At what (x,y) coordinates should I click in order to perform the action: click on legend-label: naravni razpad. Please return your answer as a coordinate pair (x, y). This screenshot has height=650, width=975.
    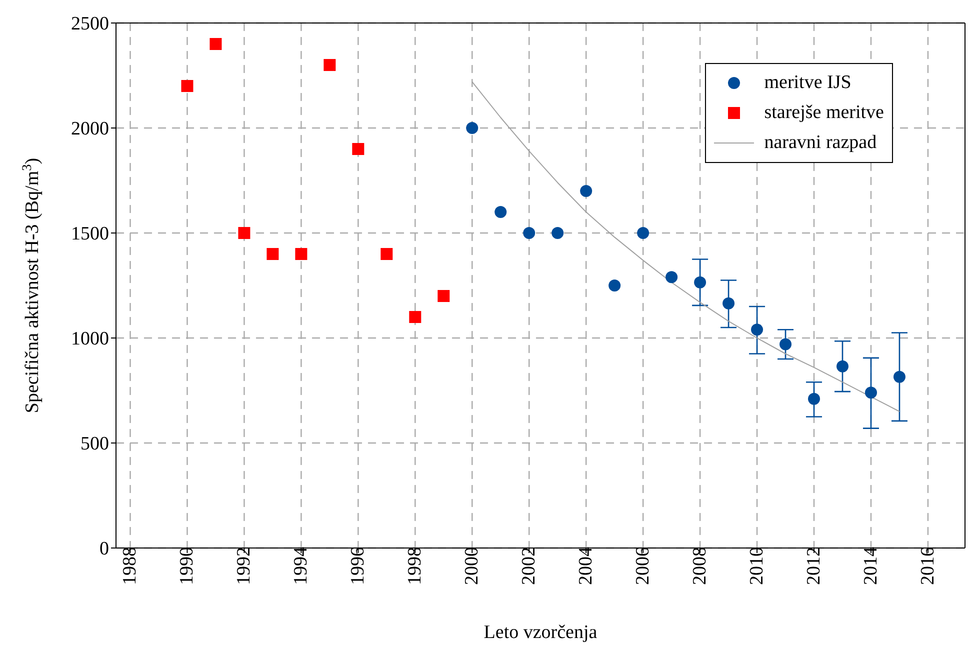
    Looking at the image, I should click on (820, 143).